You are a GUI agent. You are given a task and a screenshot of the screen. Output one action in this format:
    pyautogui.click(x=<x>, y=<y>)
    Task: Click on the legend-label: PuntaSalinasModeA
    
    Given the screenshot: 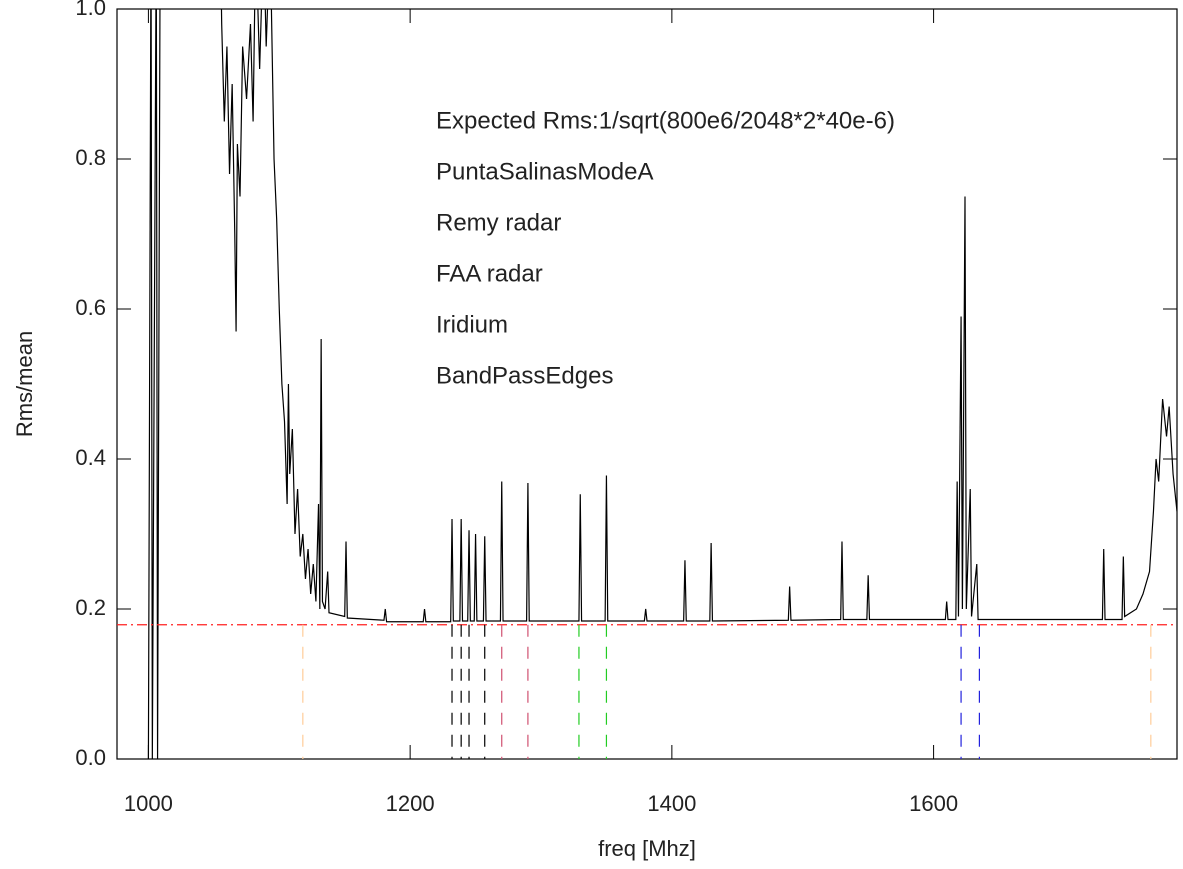 What is the action you would take?
    pyautogui.click(x=544, y=171)
    